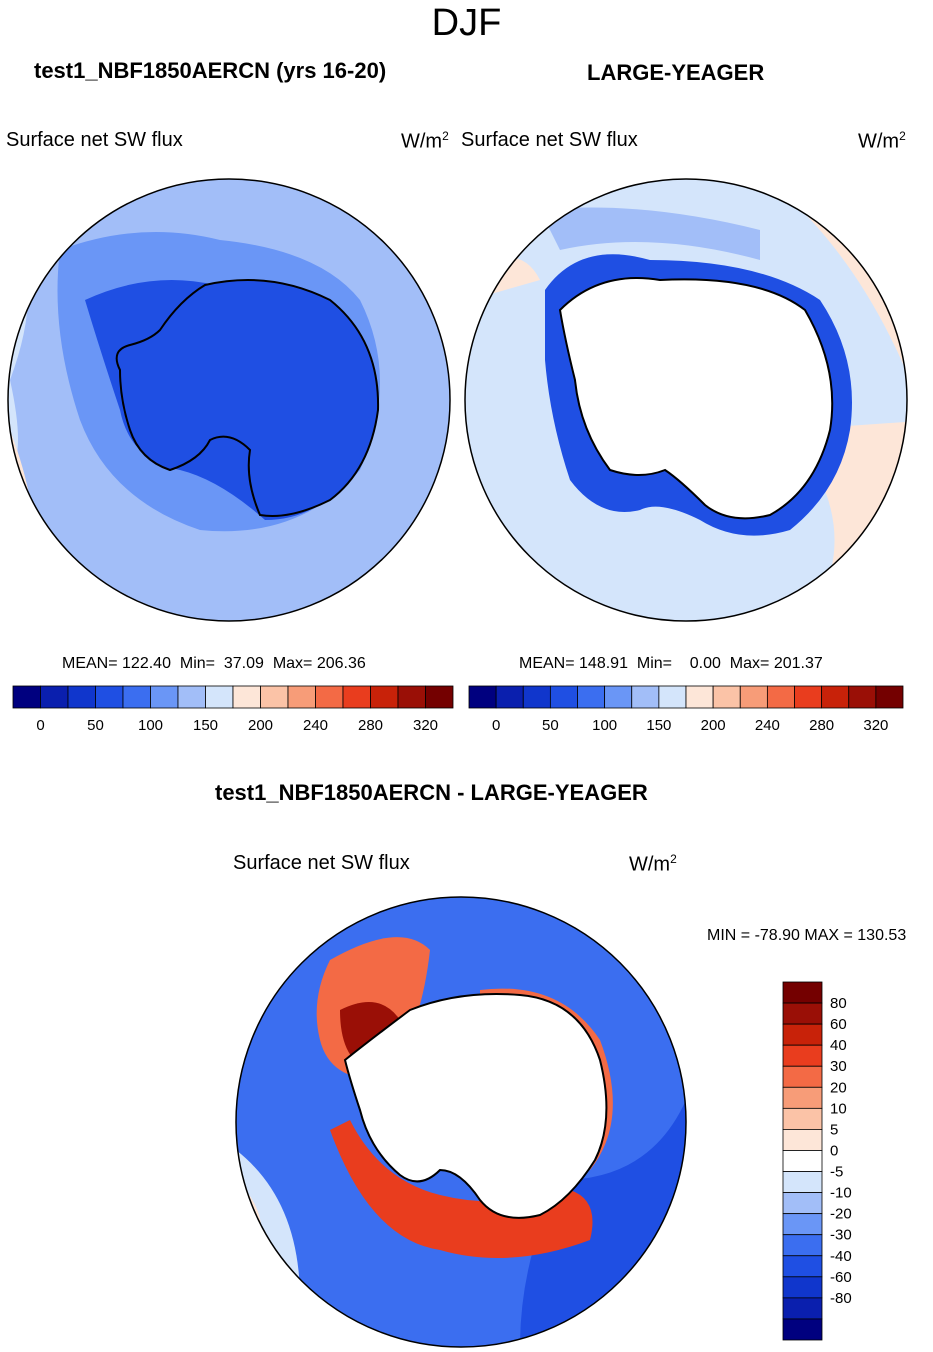  Describe the element at coordinates (686, 709) in the screenshot. I see `right-colorbar: 0 50 100 150 200 240 280 320` at that location.